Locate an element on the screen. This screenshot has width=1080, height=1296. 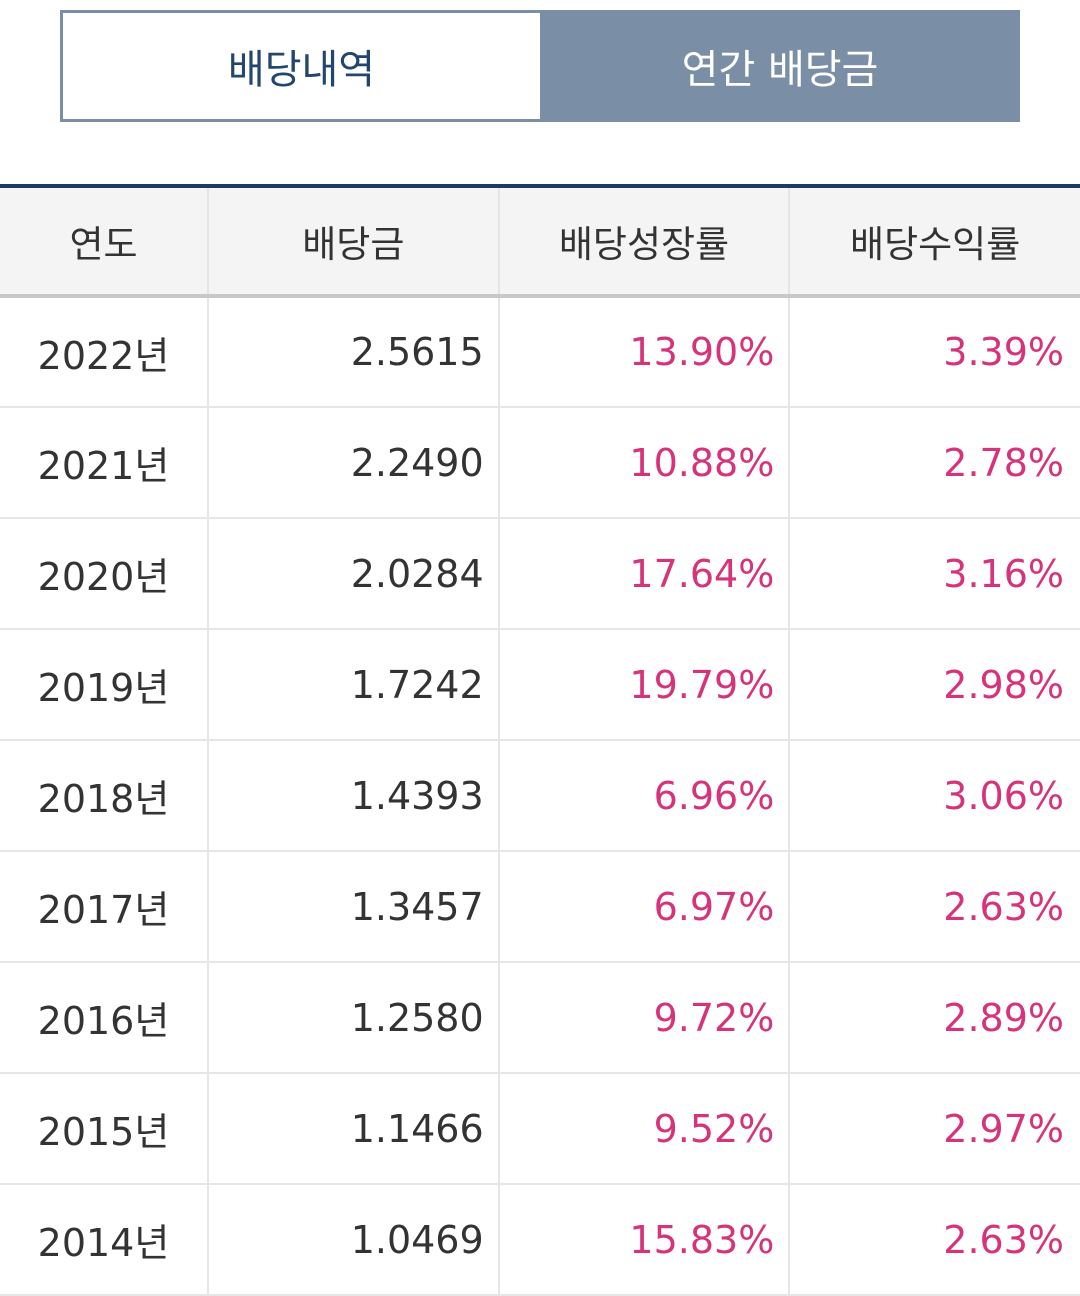
table-row: 2015년 1.1466 9.52% 2.97% is located at coordinates (540, 1129).